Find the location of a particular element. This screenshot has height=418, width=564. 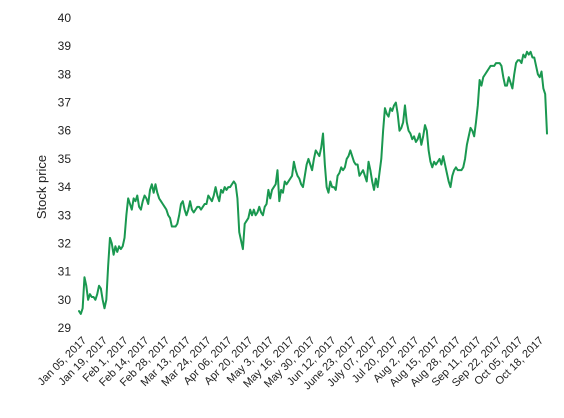

y-tick-label: 32 is located at coordinates (65, 243).